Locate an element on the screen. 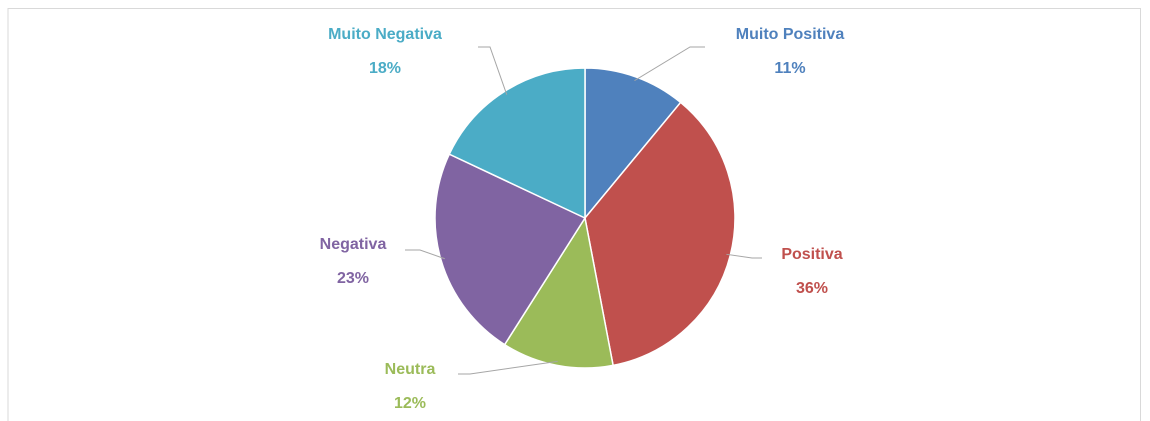 Image resolution: width=1150 pixels, height=421 pixels. data-label-value: 23% is located at coordinates (353, 278).